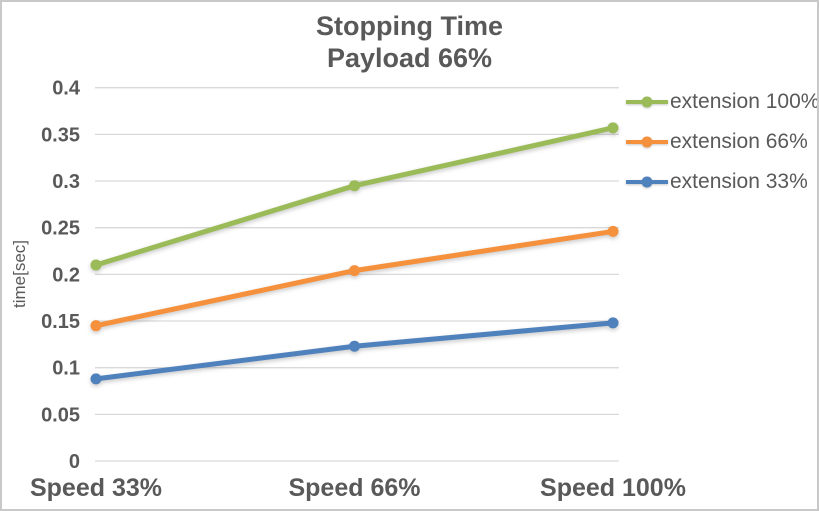 The height and width of the screenshot is (511, 819). Describe the element at coordinates (739, 181) in the screenshot. I see `legend-label: extension 33%` at that location.